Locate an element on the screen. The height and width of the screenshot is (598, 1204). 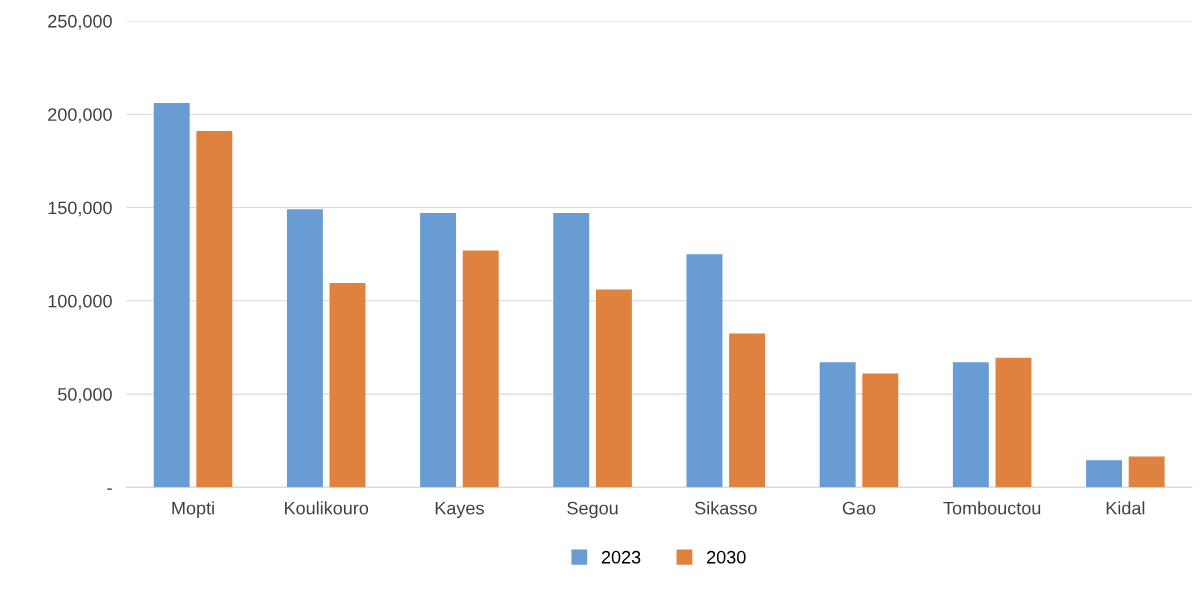
legend-label: 2023 is located at coordinates (621, 557).